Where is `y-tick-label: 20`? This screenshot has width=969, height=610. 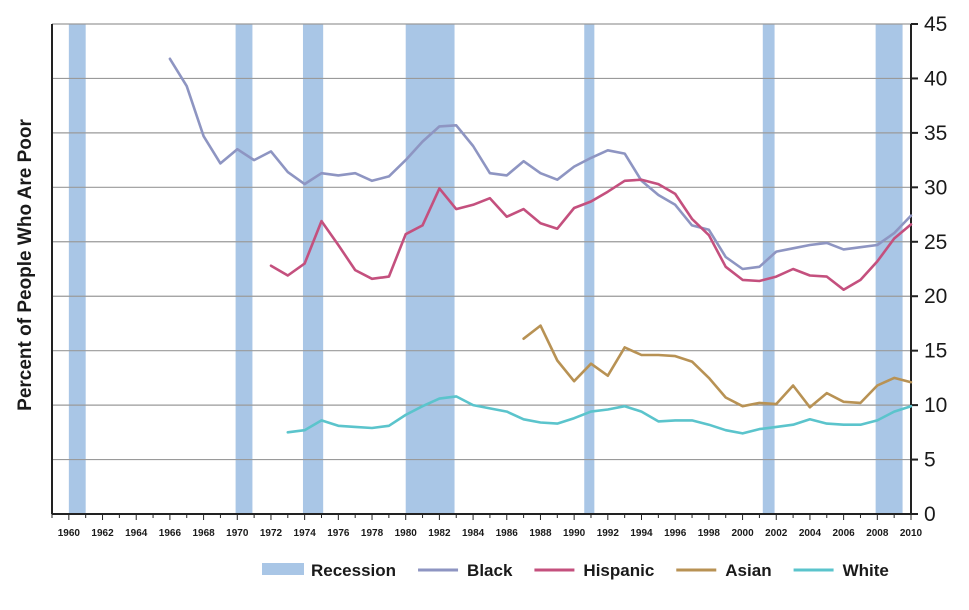
y-tick-label: 20 is located at coordinates (935, 296).